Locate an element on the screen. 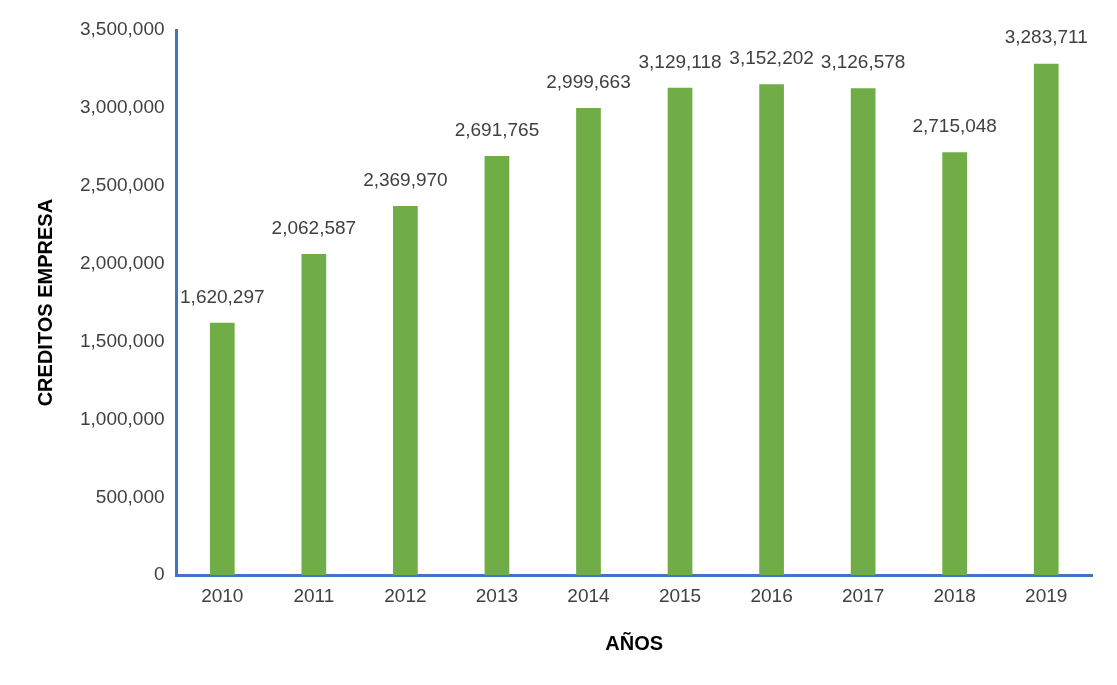 The image size is (1117, 685). data-label: 3,126,578 is located at coordinates (863, 61).